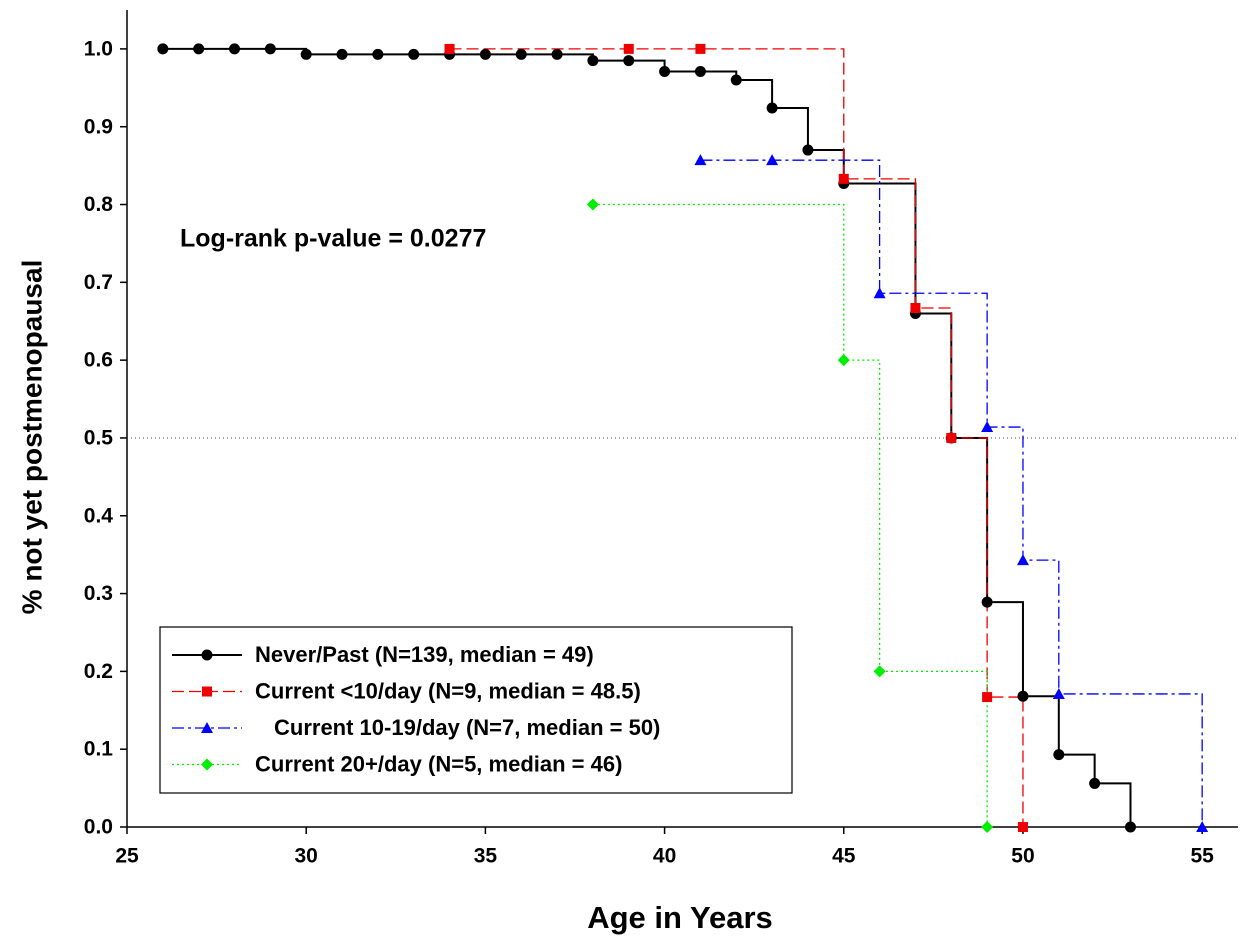 The height and width of the screenshot is (944, 1248). Describe the element at coordinates (98, 126) in the screenshot. I see `y-tick-label: 0.9` at that location.